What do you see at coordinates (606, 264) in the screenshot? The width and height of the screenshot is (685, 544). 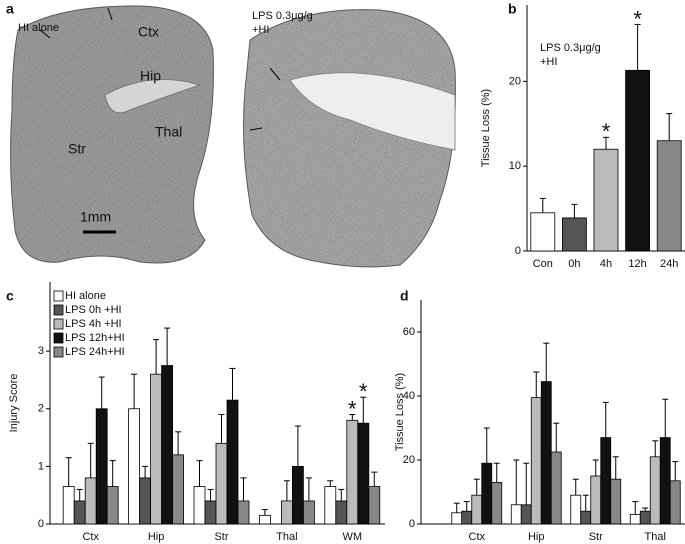 I see `x-tick-label: 4h` at bounding box center [606, 264].